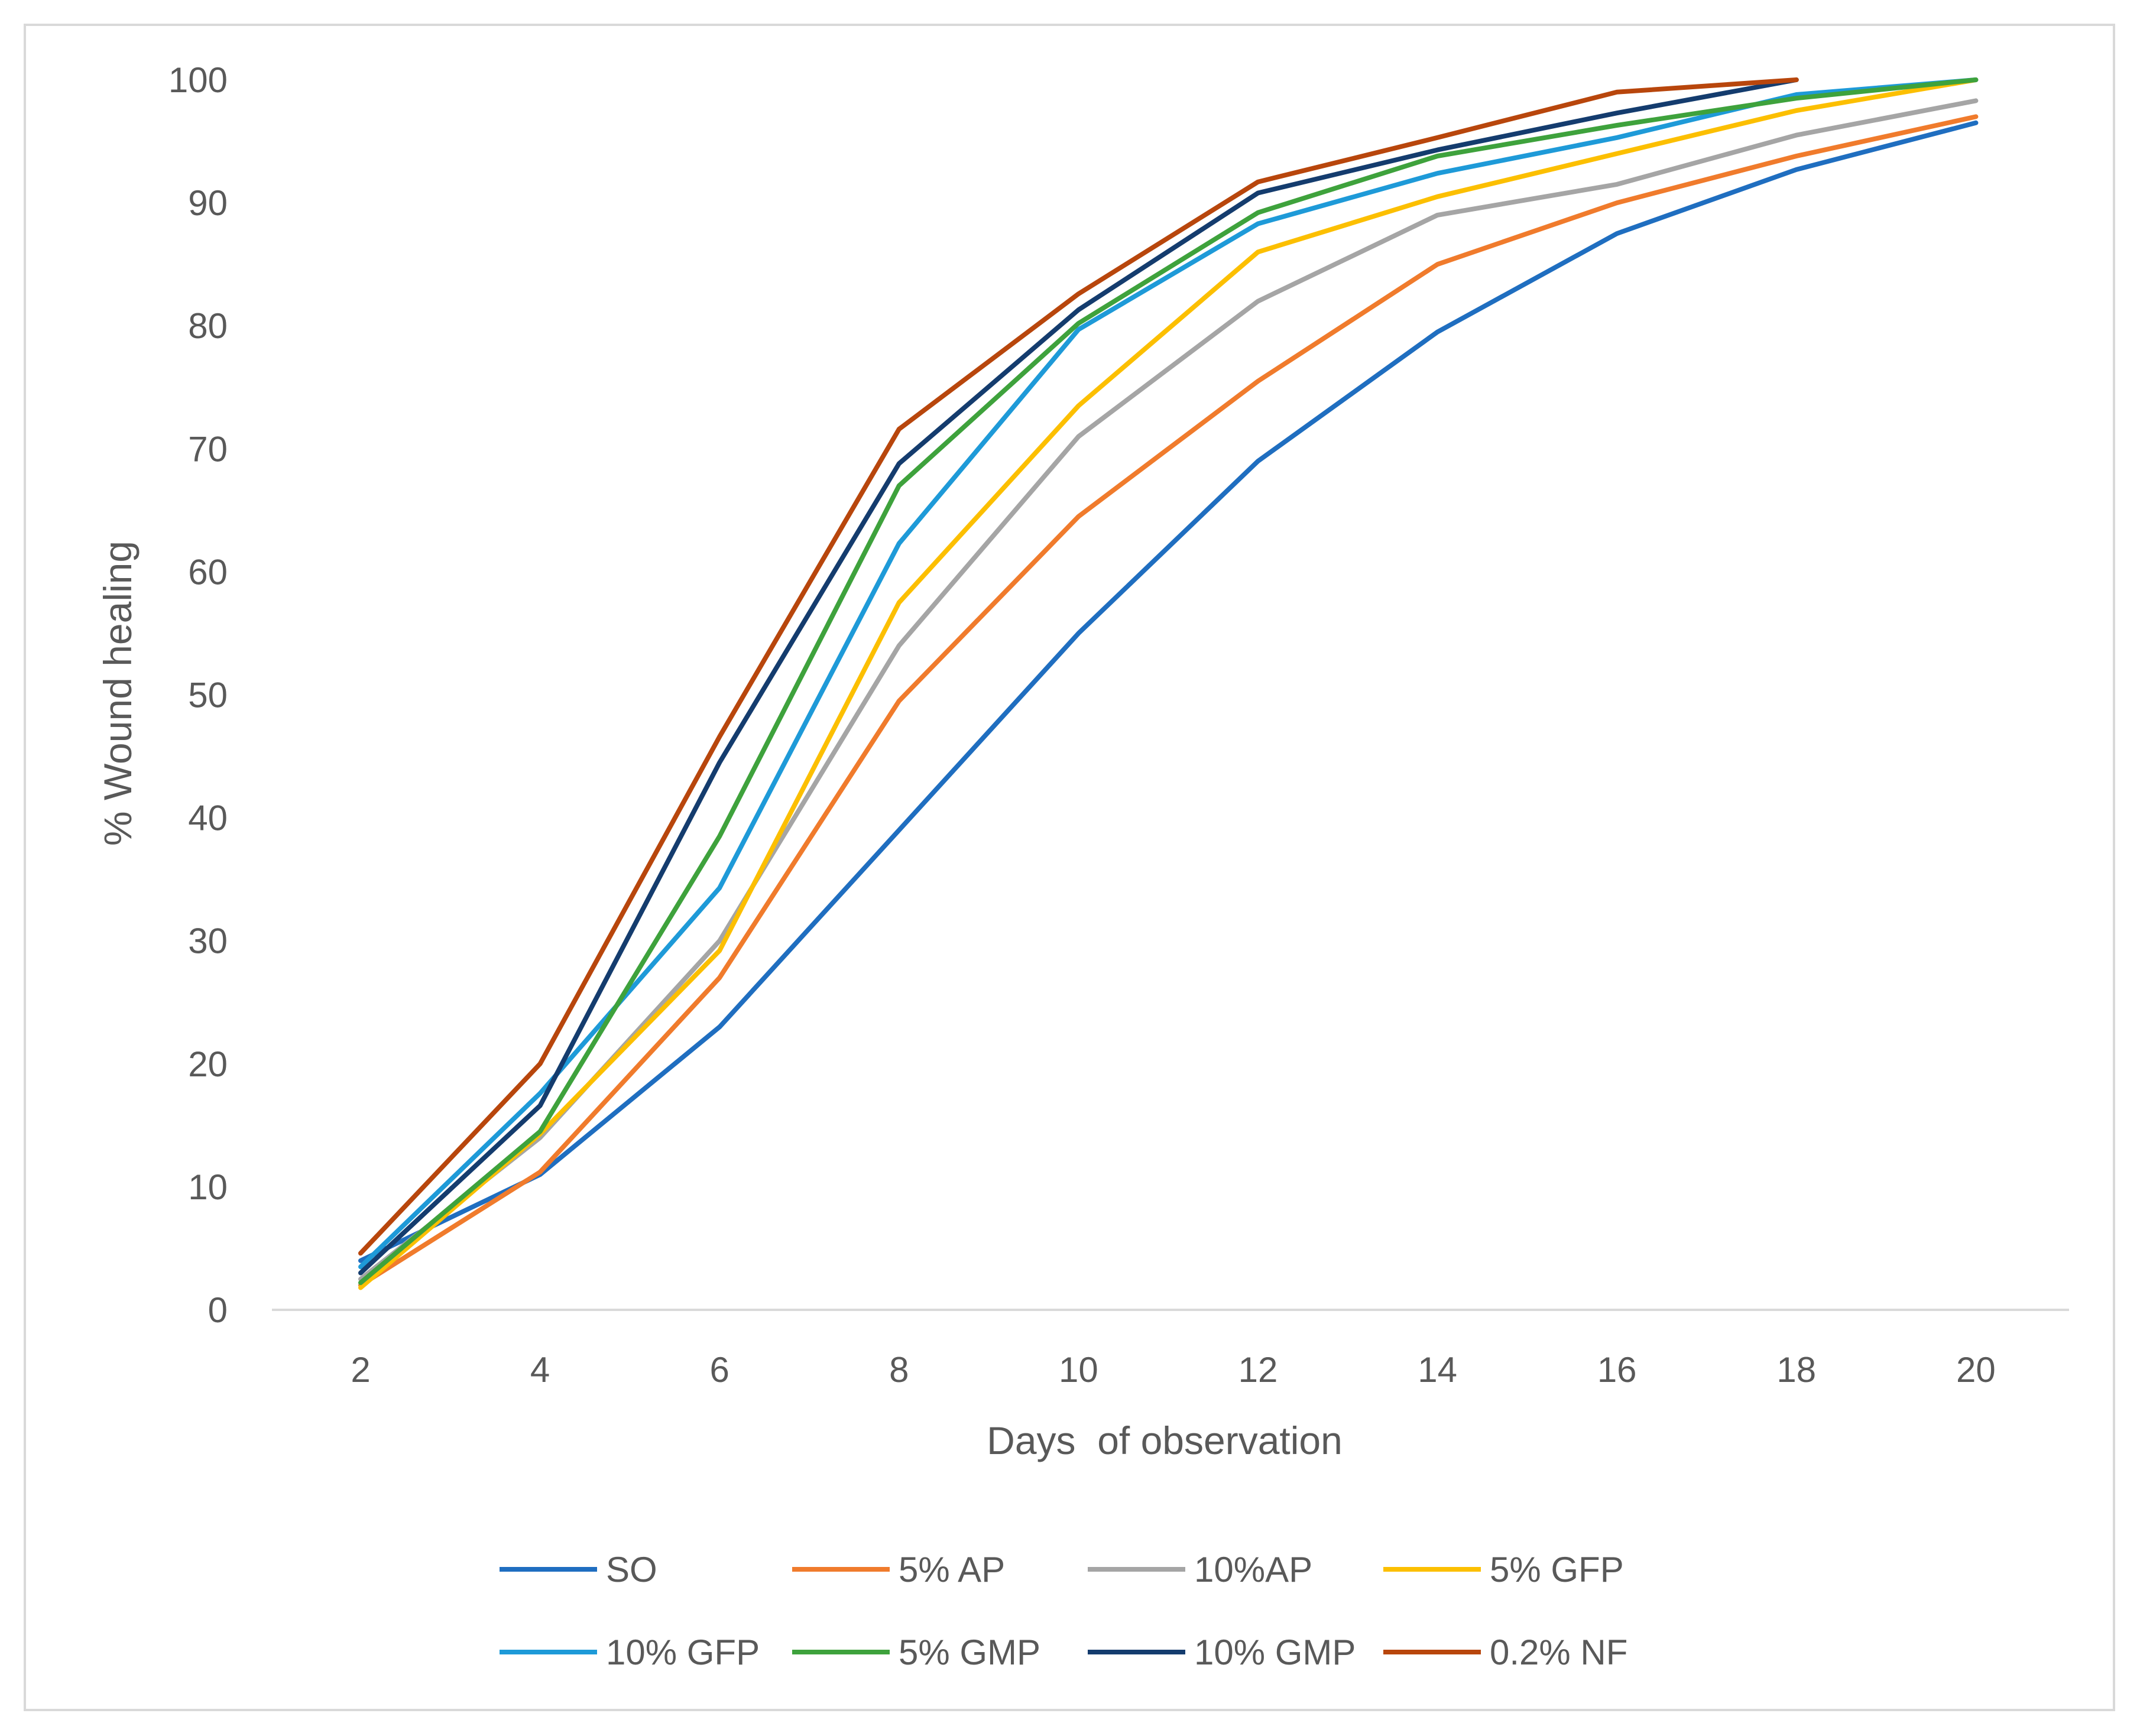  I want to click on legend-item: 5% GMP, so click(916, 1653).